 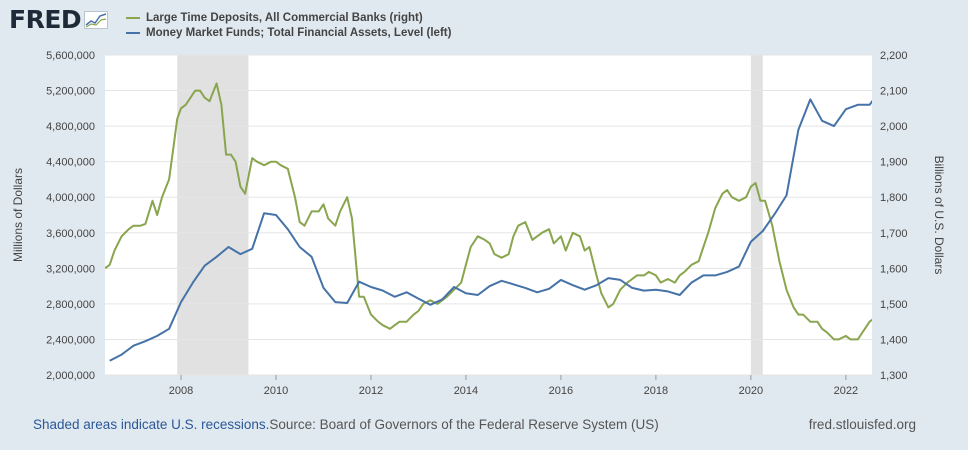 What do you see at coordinates (894, 127) in the screenshot?
I see `right-tick-label: 2,000` at bounding box center [894, 127].